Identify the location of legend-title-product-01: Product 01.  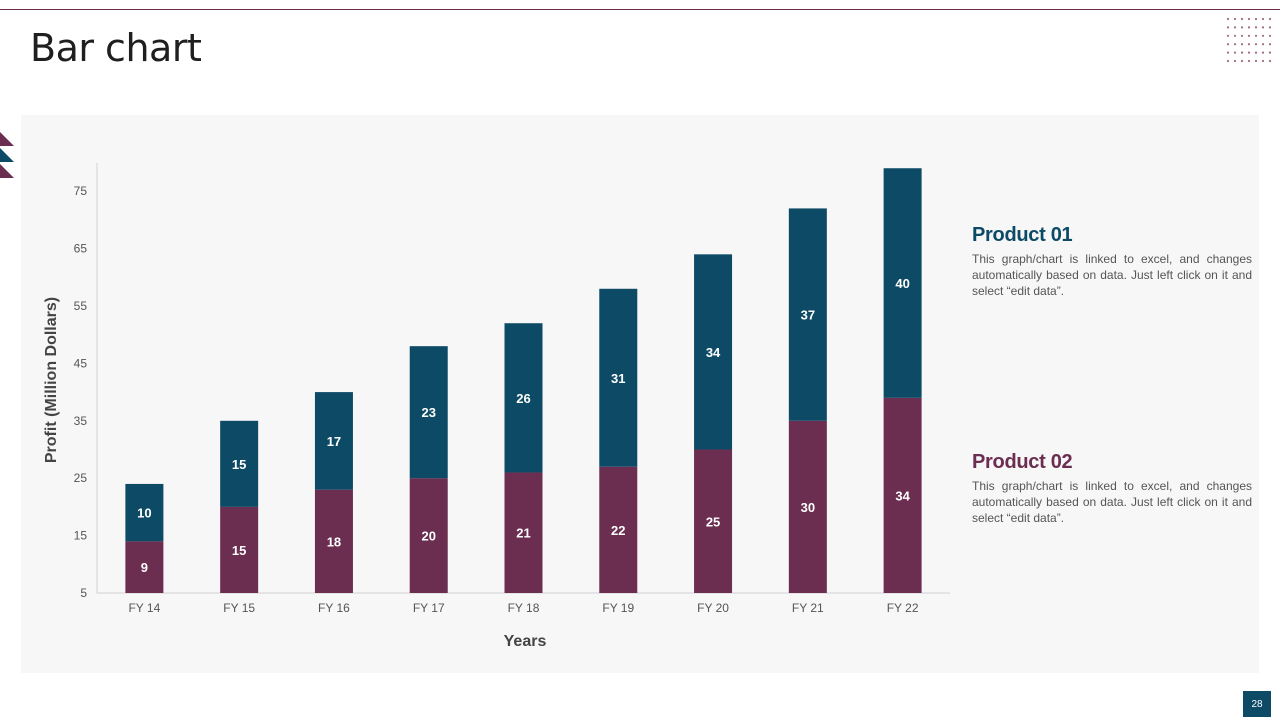
(1022, 235).